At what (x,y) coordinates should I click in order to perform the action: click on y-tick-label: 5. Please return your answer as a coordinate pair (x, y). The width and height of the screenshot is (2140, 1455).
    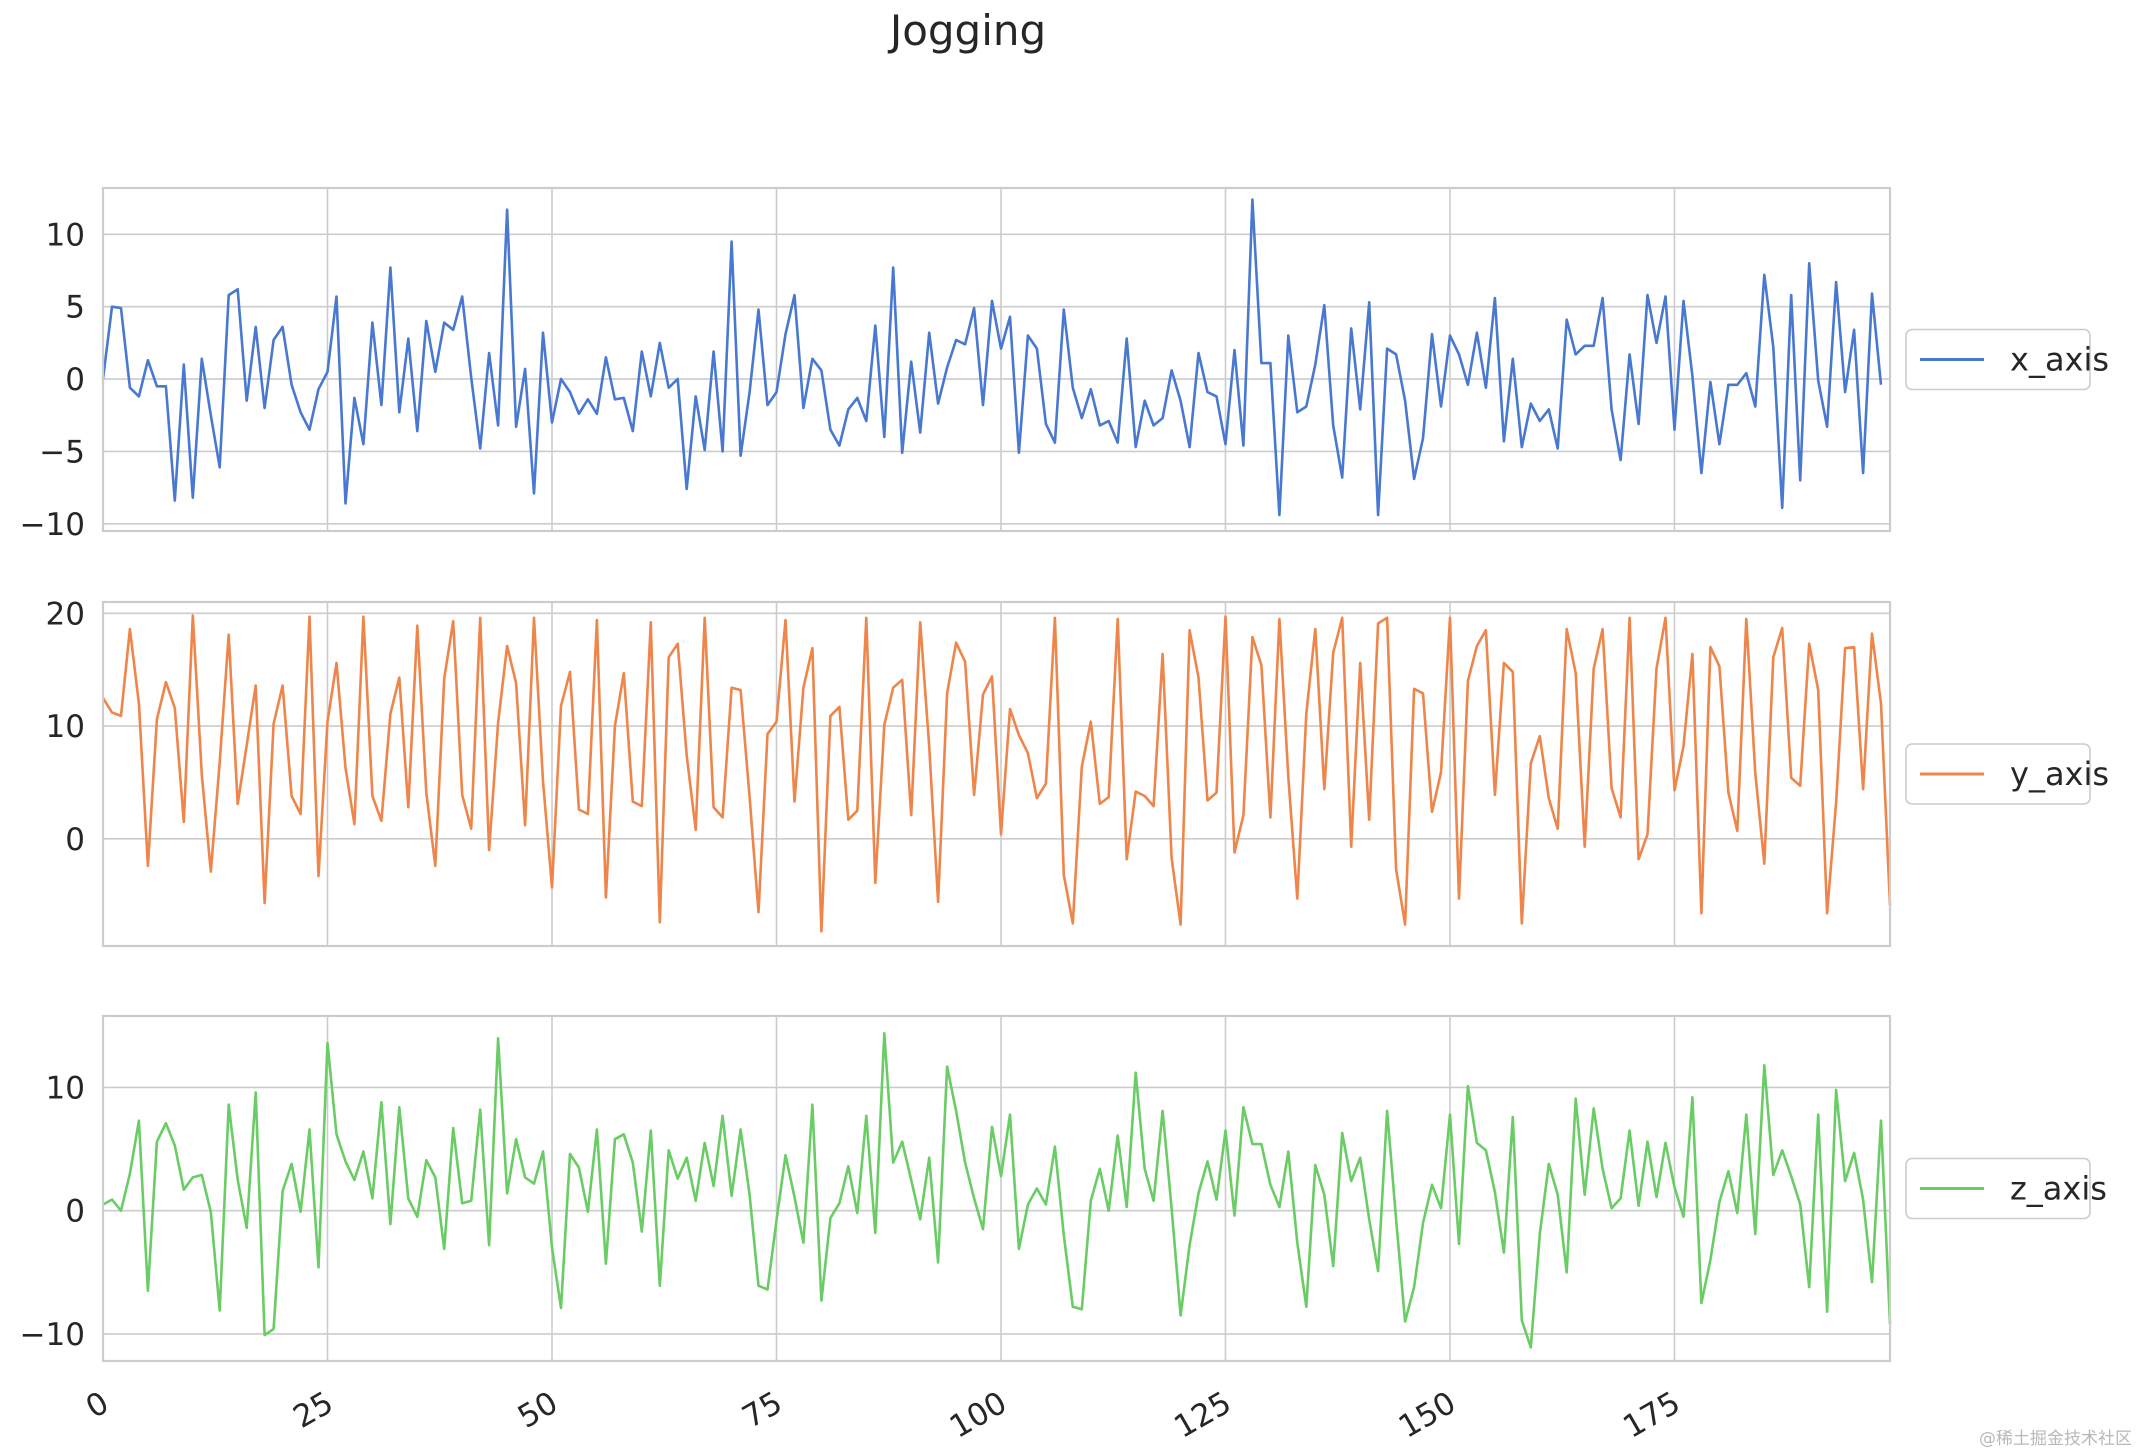
    Looking at the image, I should click on (75, 308).